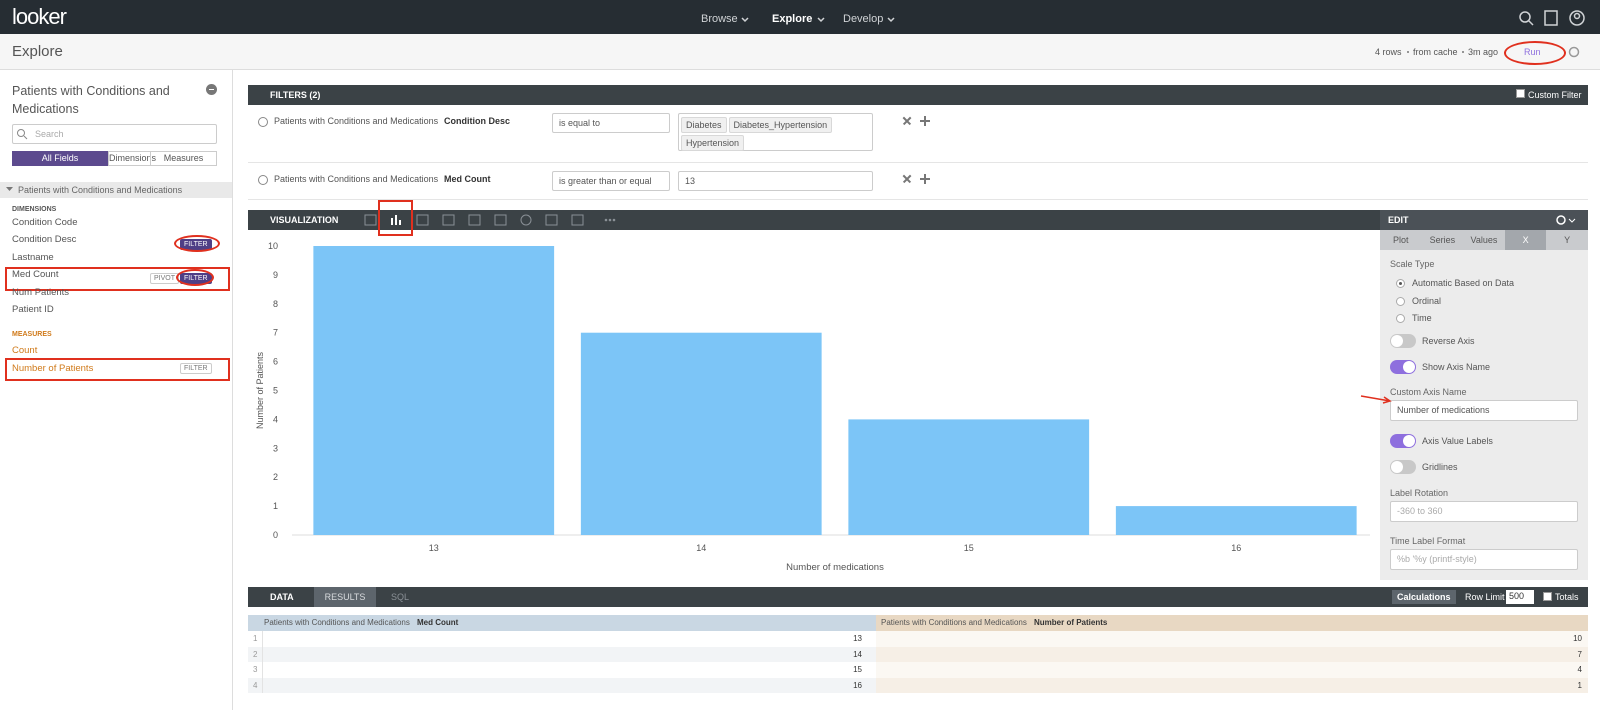 The height and width of the screenshot is (710, 1600). What do you see at coordinates (39, 16) in the screenshot?
I see `logo: looker` at bounding box center [39, 16].